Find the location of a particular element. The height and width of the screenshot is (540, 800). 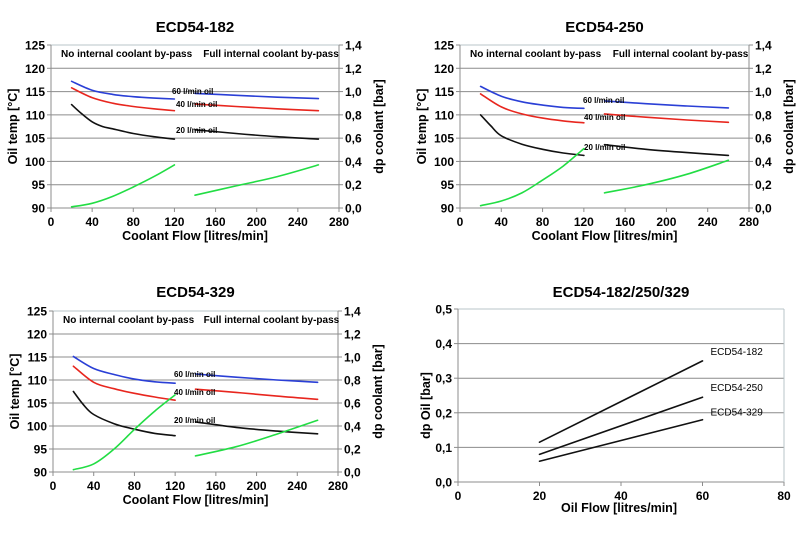

x-tick-label: 160 is located at coordinates (216, 486).